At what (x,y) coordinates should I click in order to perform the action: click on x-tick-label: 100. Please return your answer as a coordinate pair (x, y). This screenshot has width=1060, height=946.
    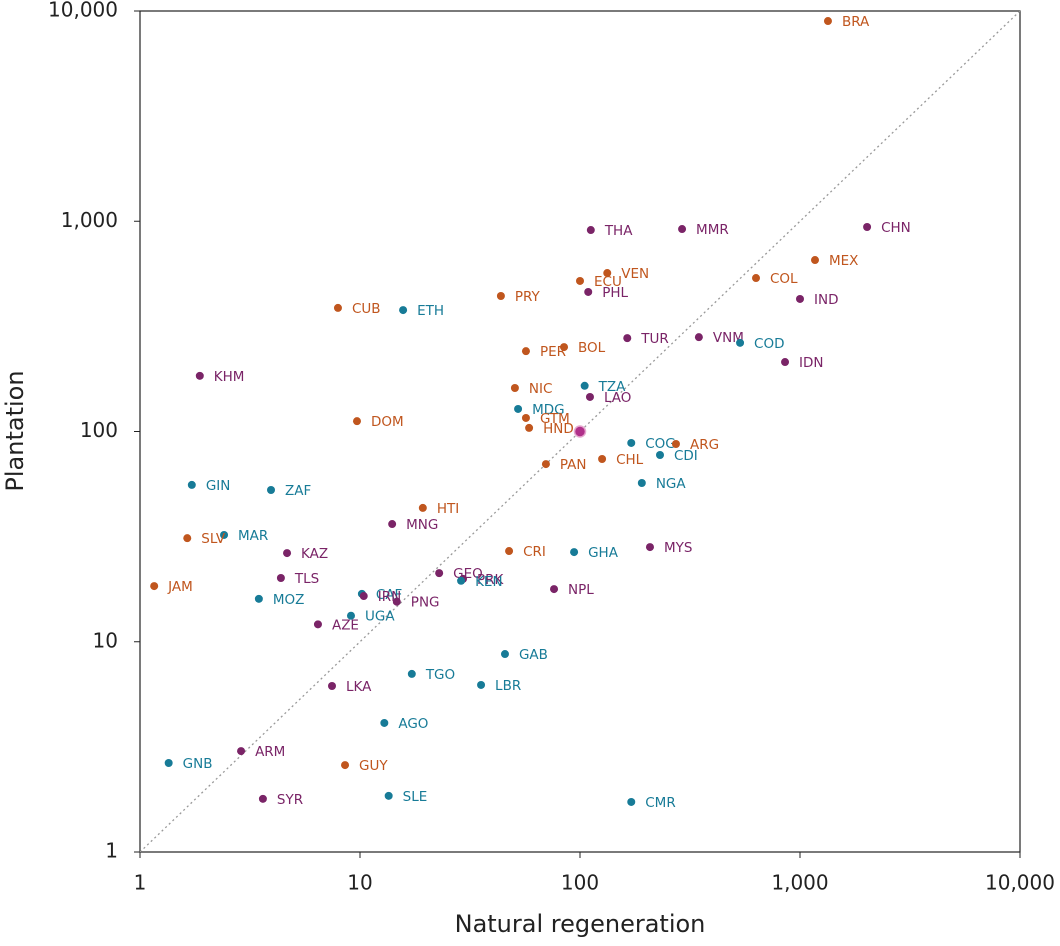
    Looking at the image, I should click on (580, 883).